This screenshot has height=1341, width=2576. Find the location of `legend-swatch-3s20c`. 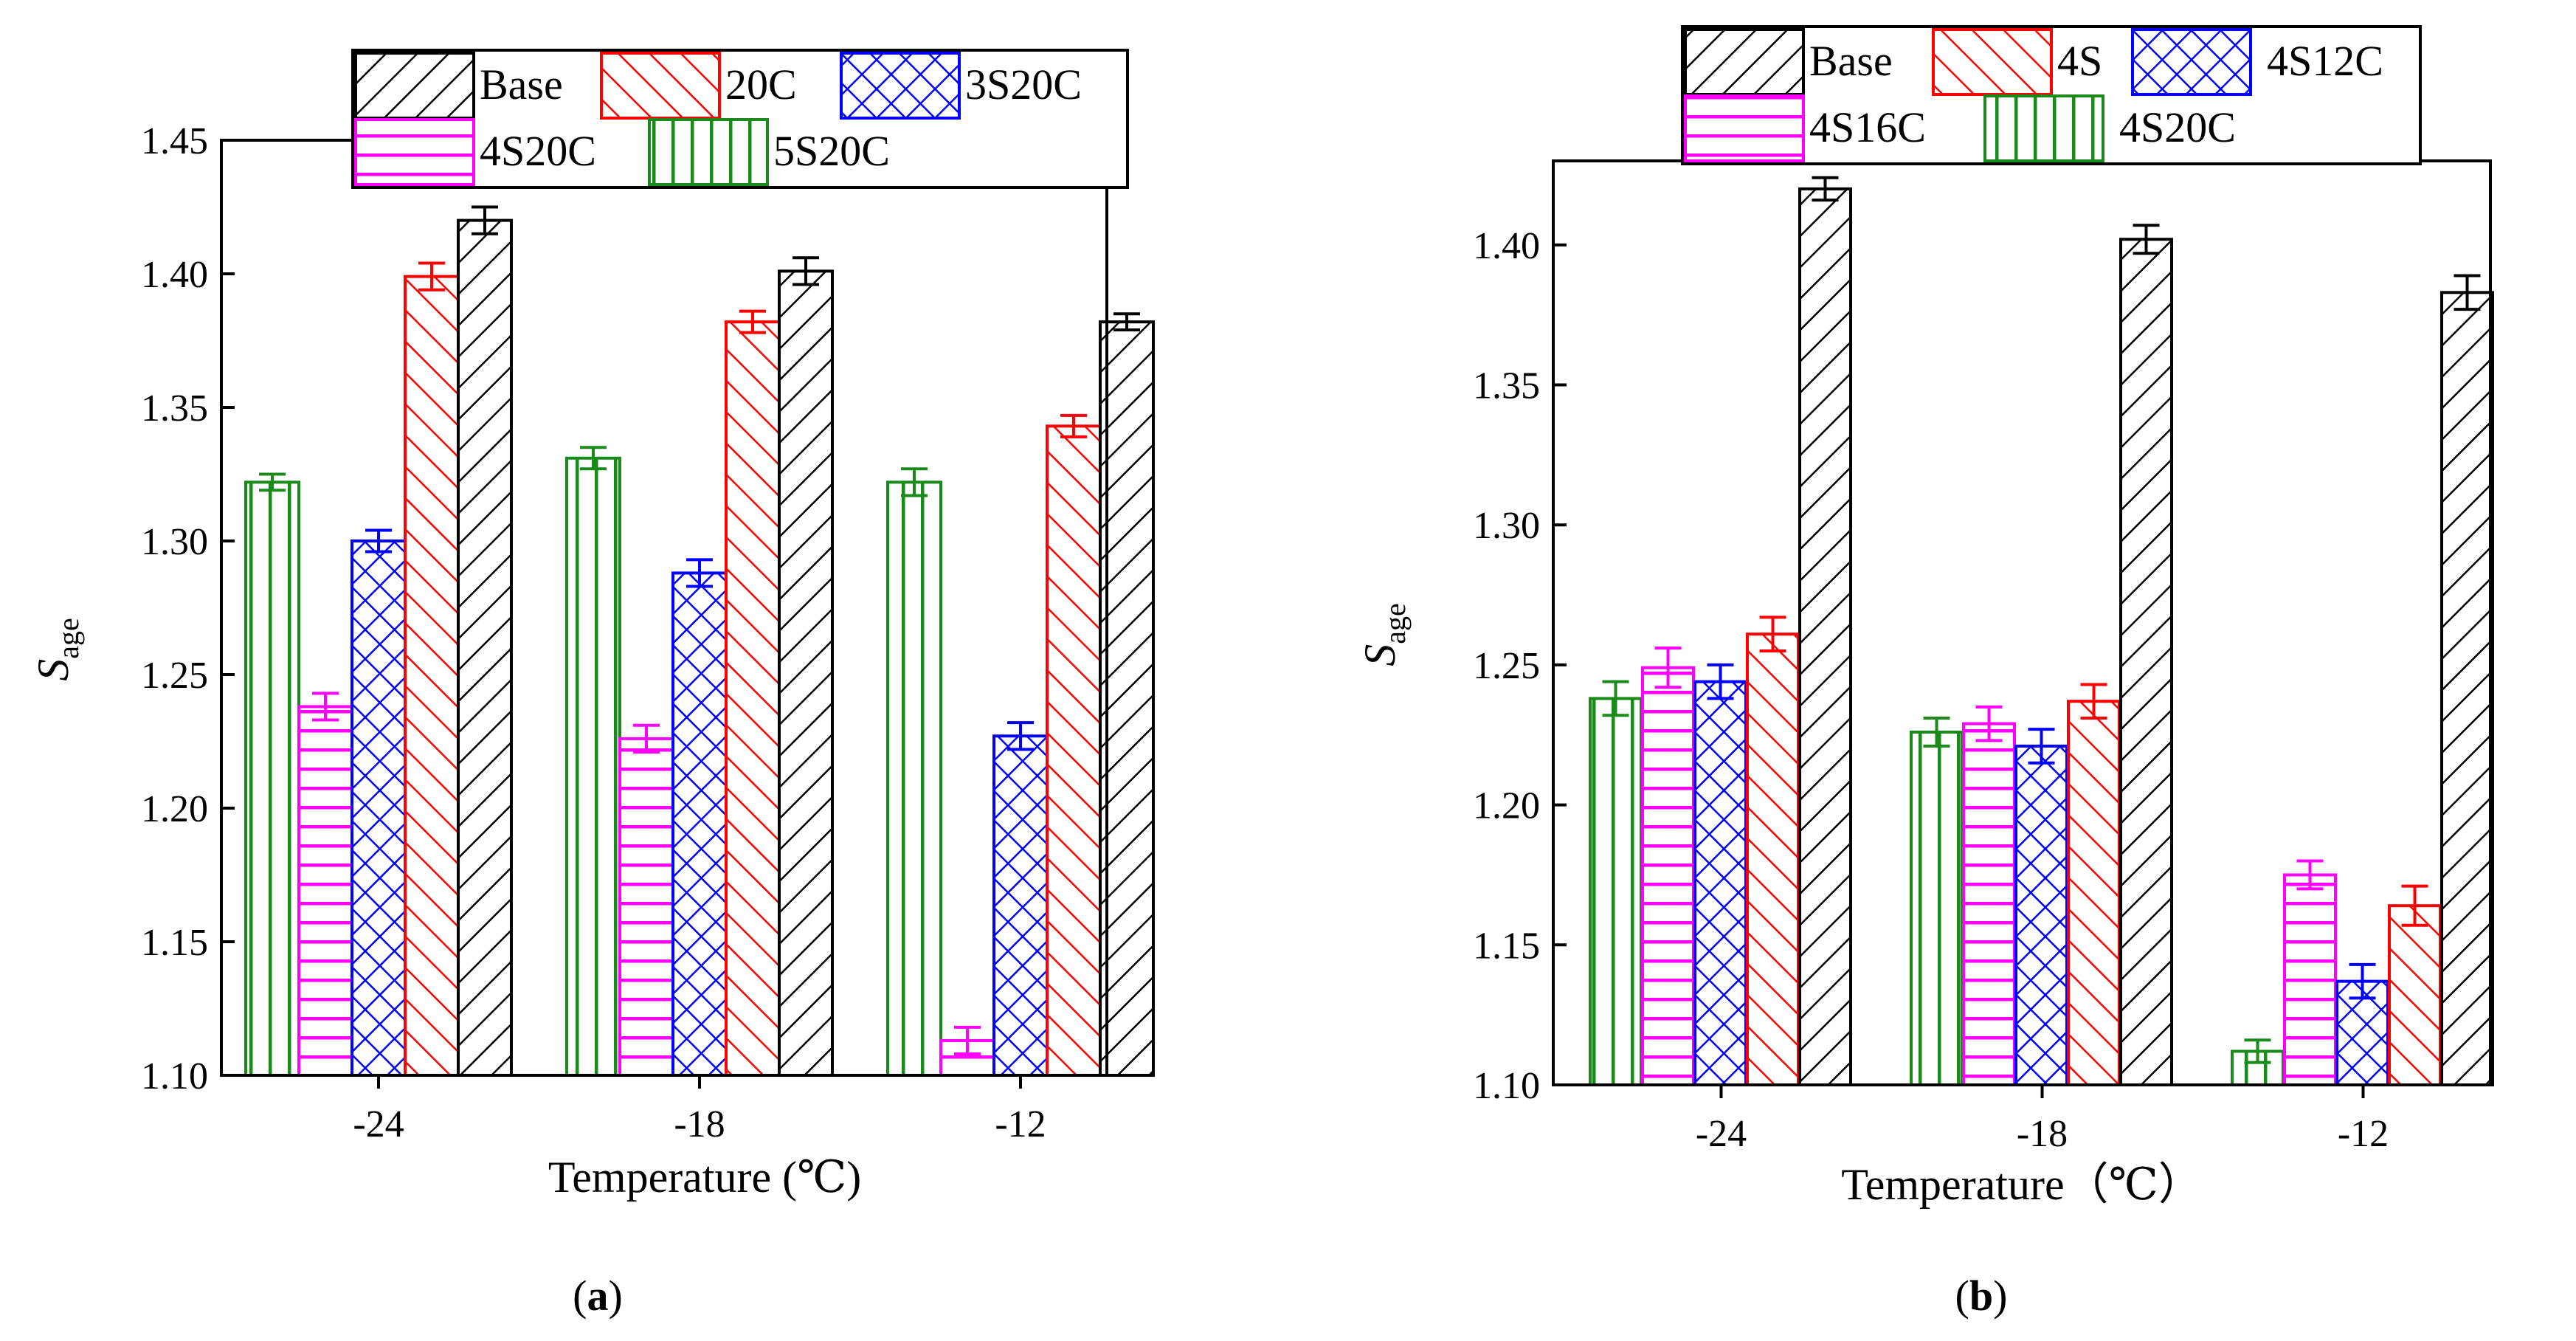

legend-swatch-3s20c is located at coordinates (901, 86).